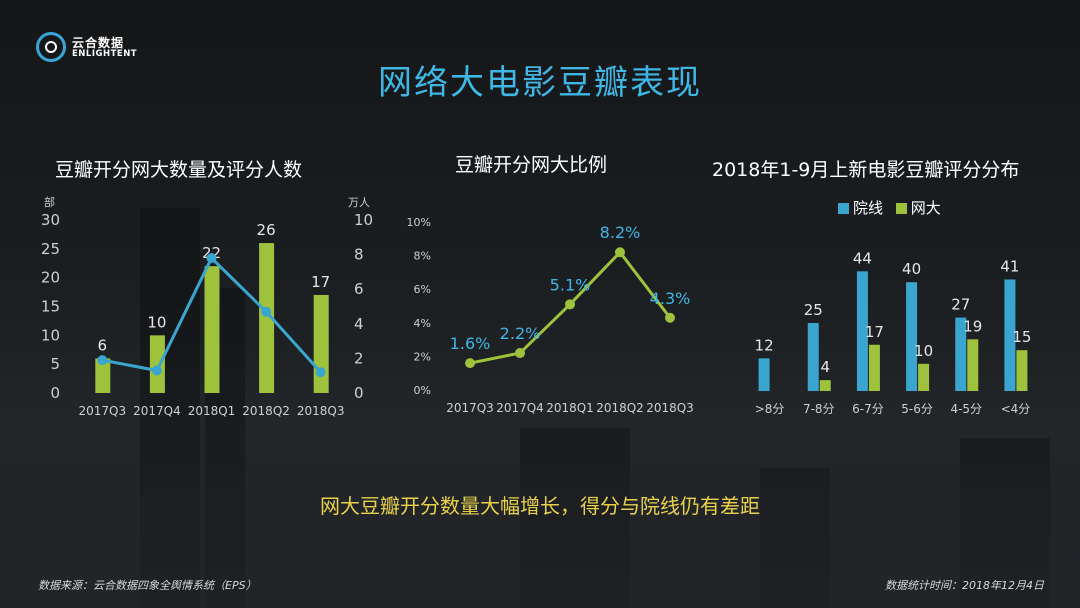 The image size is (1080, 608). Describe the element at coordinates (320, 282) in the screenshot. I see `chart1-bar-label: 17` at that location.